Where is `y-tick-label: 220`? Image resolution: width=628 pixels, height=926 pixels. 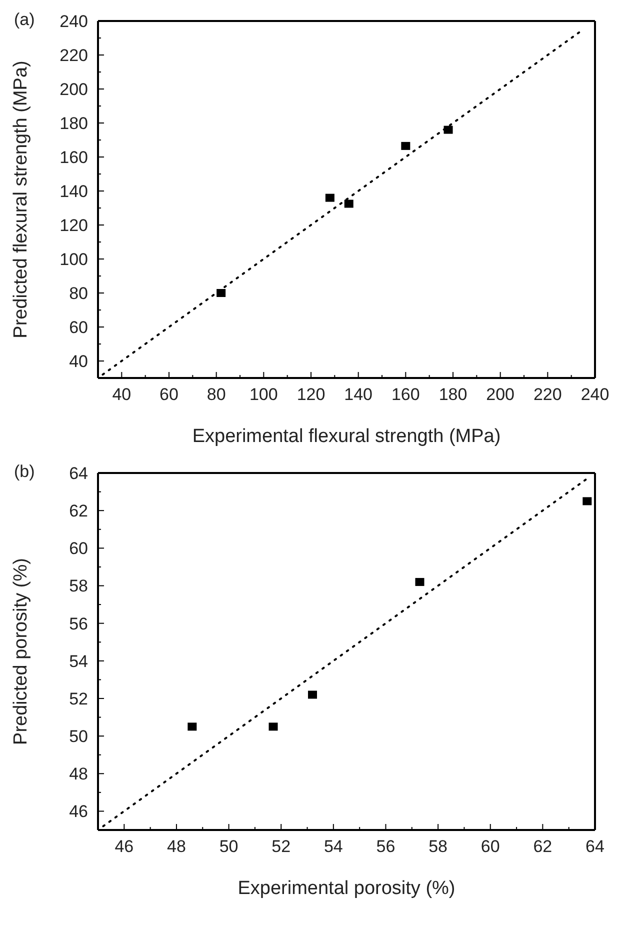 y-tick-label: 220 is located at coordinates (74, 55).